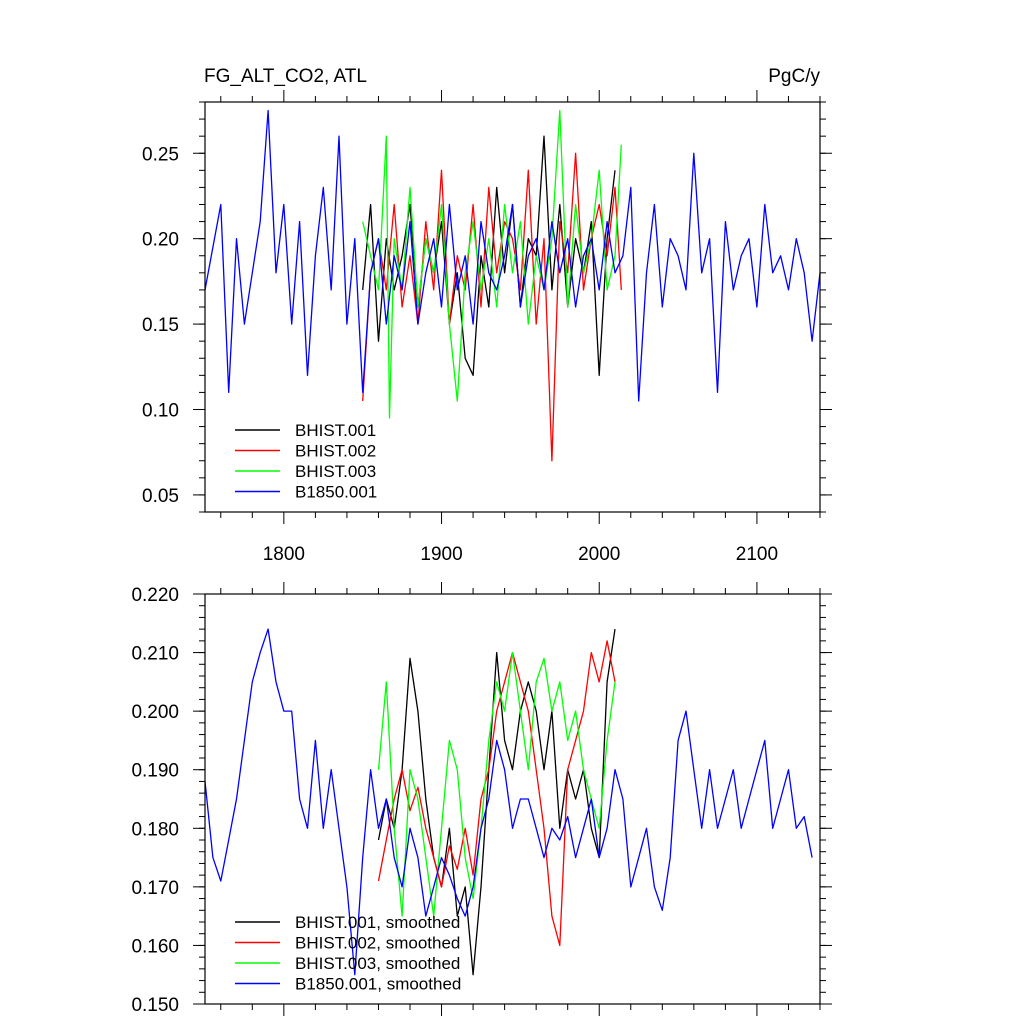  I want to click on top-x-tick-label: 1800, so click(284, 554).